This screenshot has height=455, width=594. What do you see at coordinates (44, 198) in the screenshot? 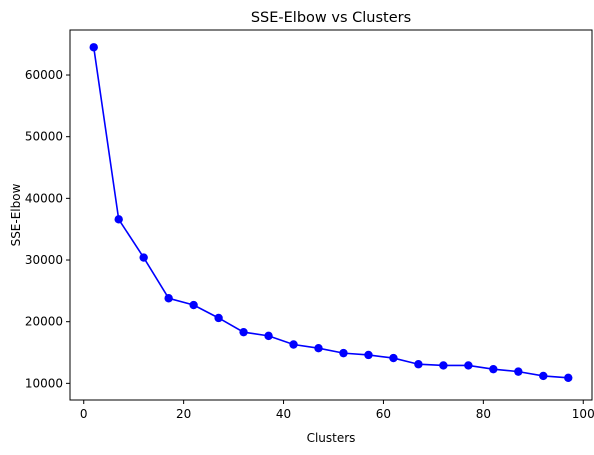
I see `y-tick-label: 40000` at bounding box center [44, 198].